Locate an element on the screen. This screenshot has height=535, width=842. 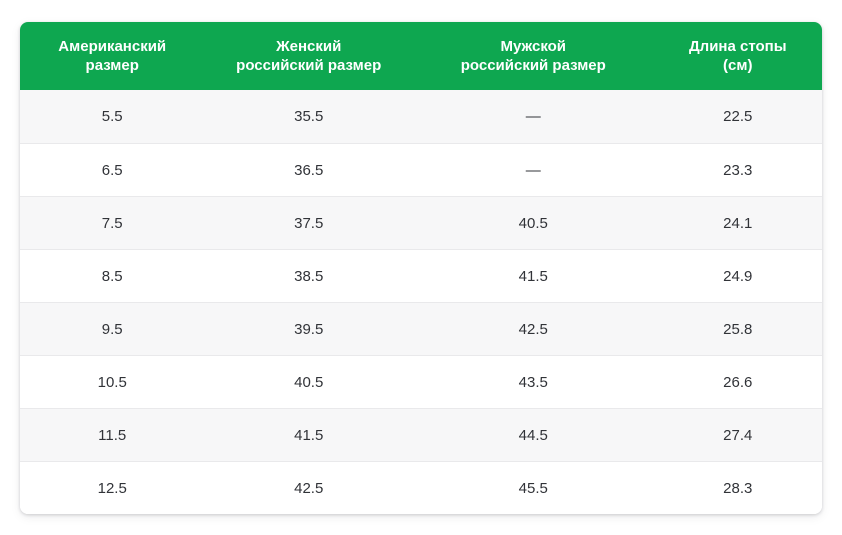
table-cell: 36.5 is located at coordinates (309, 170).